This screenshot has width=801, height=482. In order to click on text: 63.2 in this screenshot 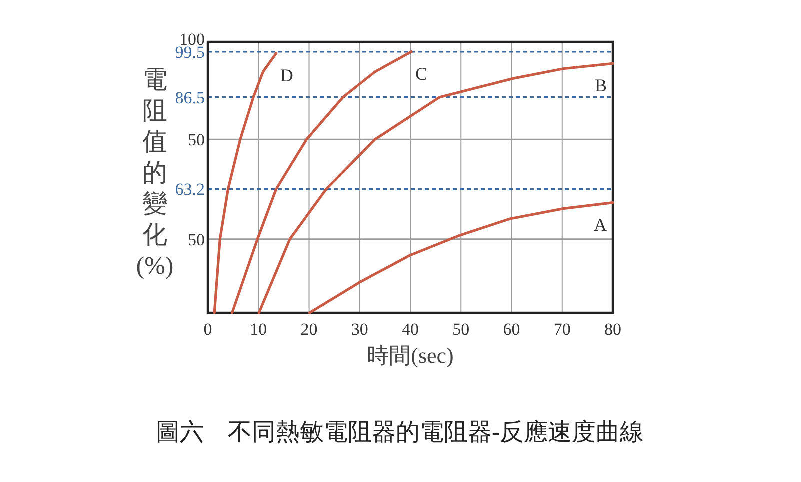, I will do `click(190, 190)`.